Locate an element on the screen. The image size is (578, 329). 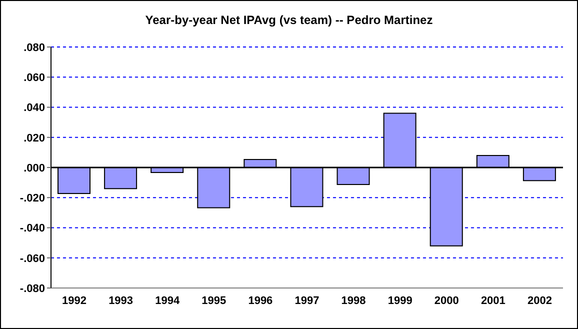
y-tick-label: .060 is located at coordinates (34, 78).